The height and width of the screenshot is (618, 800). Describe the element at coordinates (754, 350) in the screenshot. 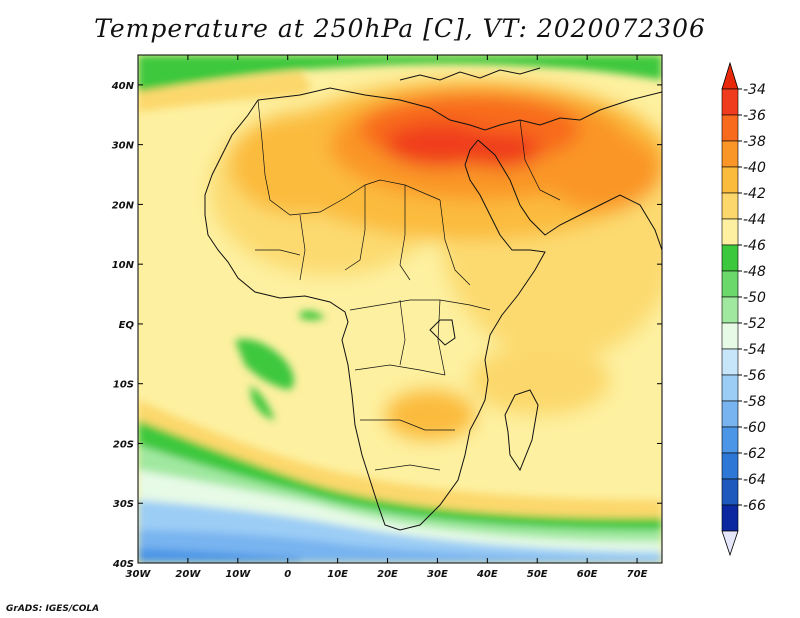

I see `colorbar-label: -54` at that location.